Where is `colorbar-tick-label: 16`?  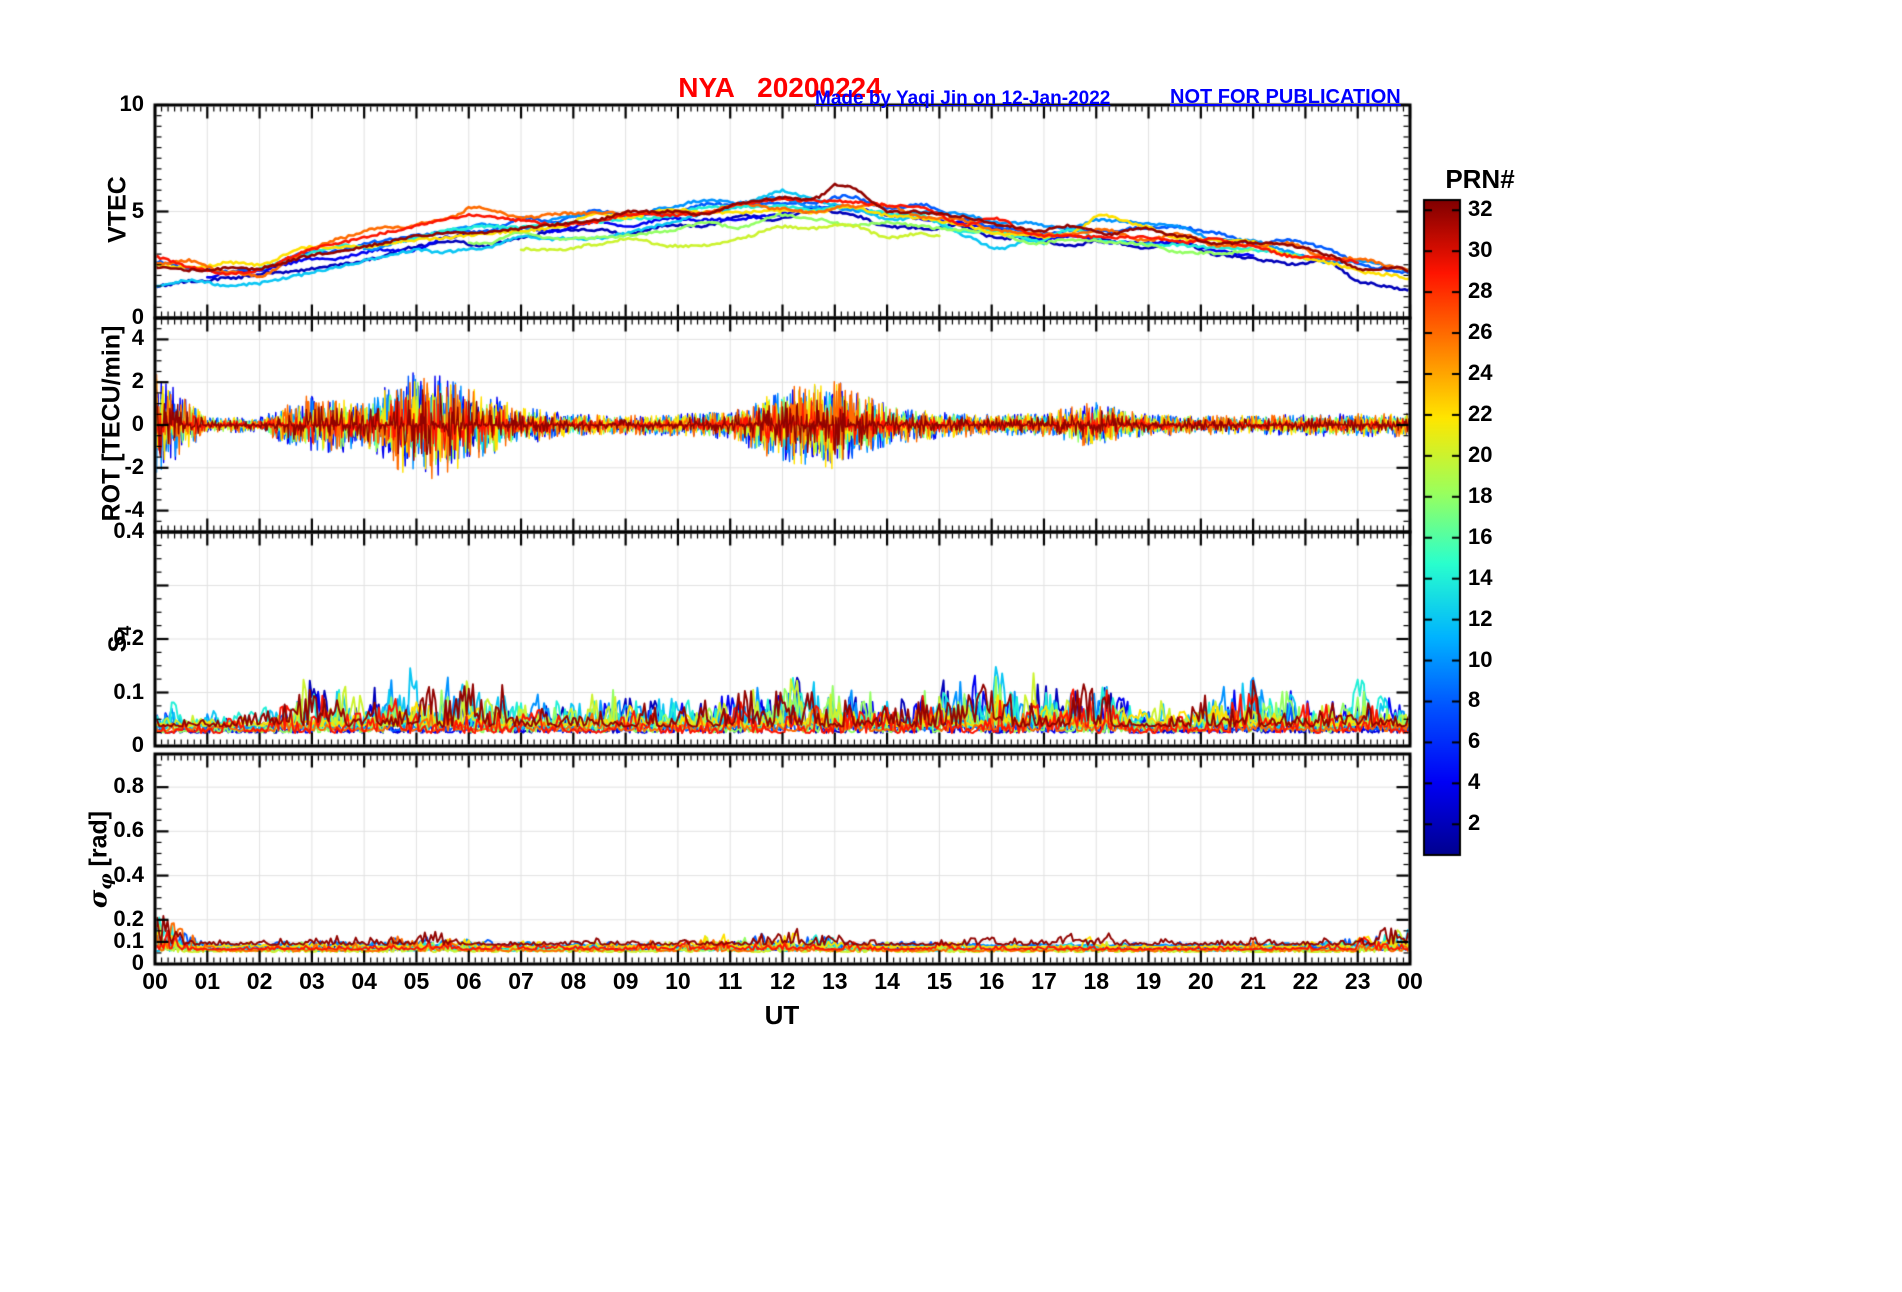
colorbar-tick-label: 16 is located at coordinates (1480, 536).